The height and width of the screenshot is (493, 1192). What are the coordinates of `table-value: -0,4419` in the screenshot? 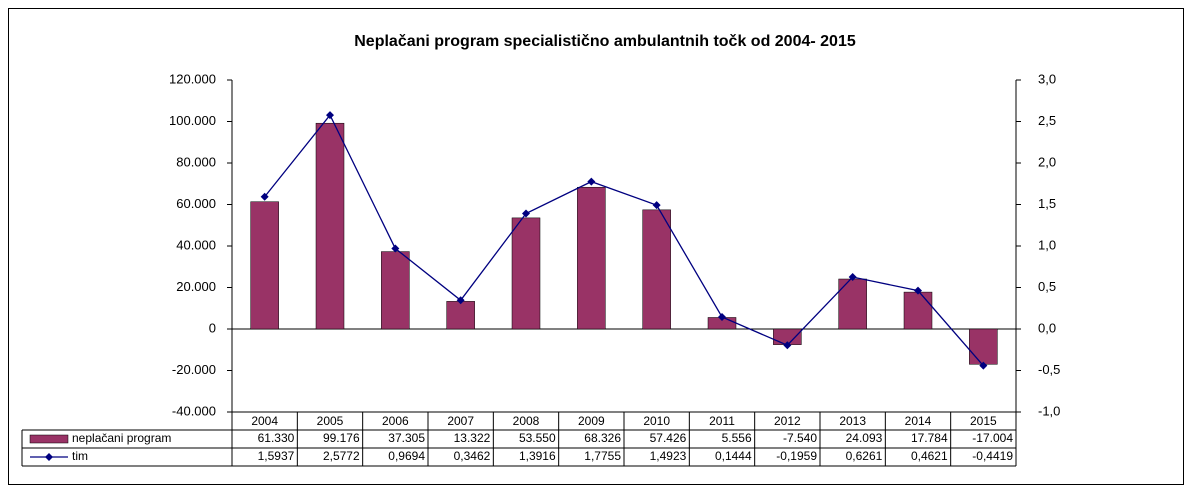 It's located at (992, 456).